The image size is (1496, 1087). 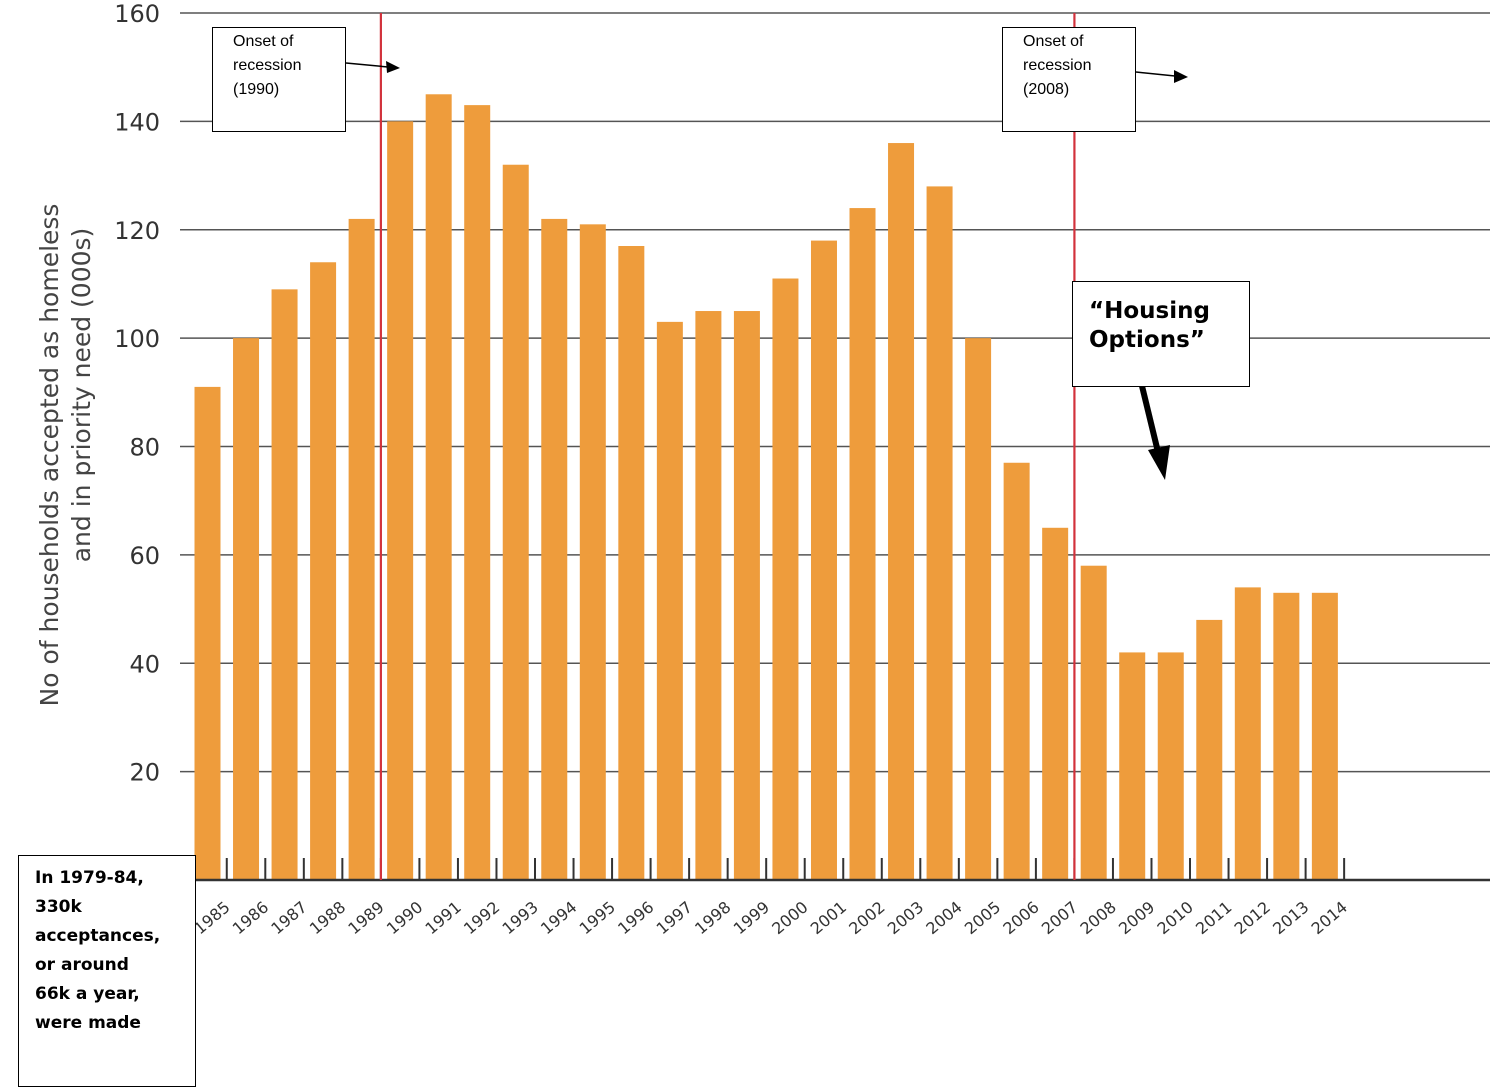 What do you see at coordinates (1213, 917) in the screenshot?
I see `x-tick-label: 2011` at bounding box center [1213, 917].